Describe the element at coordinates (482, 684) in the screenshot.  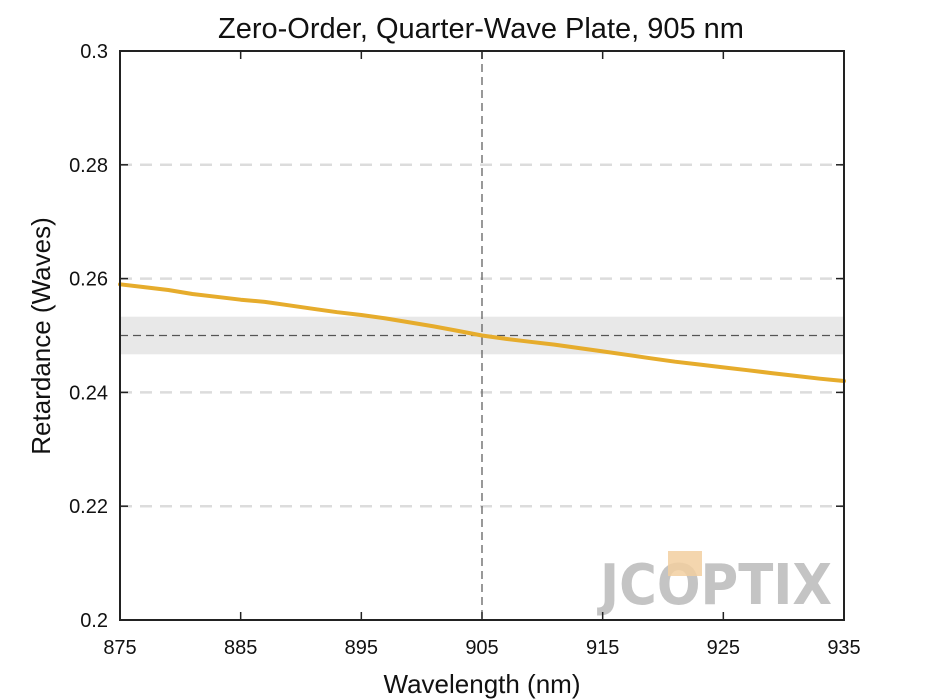
I see `x-axis-label: Wavelength (nm)` at that location.